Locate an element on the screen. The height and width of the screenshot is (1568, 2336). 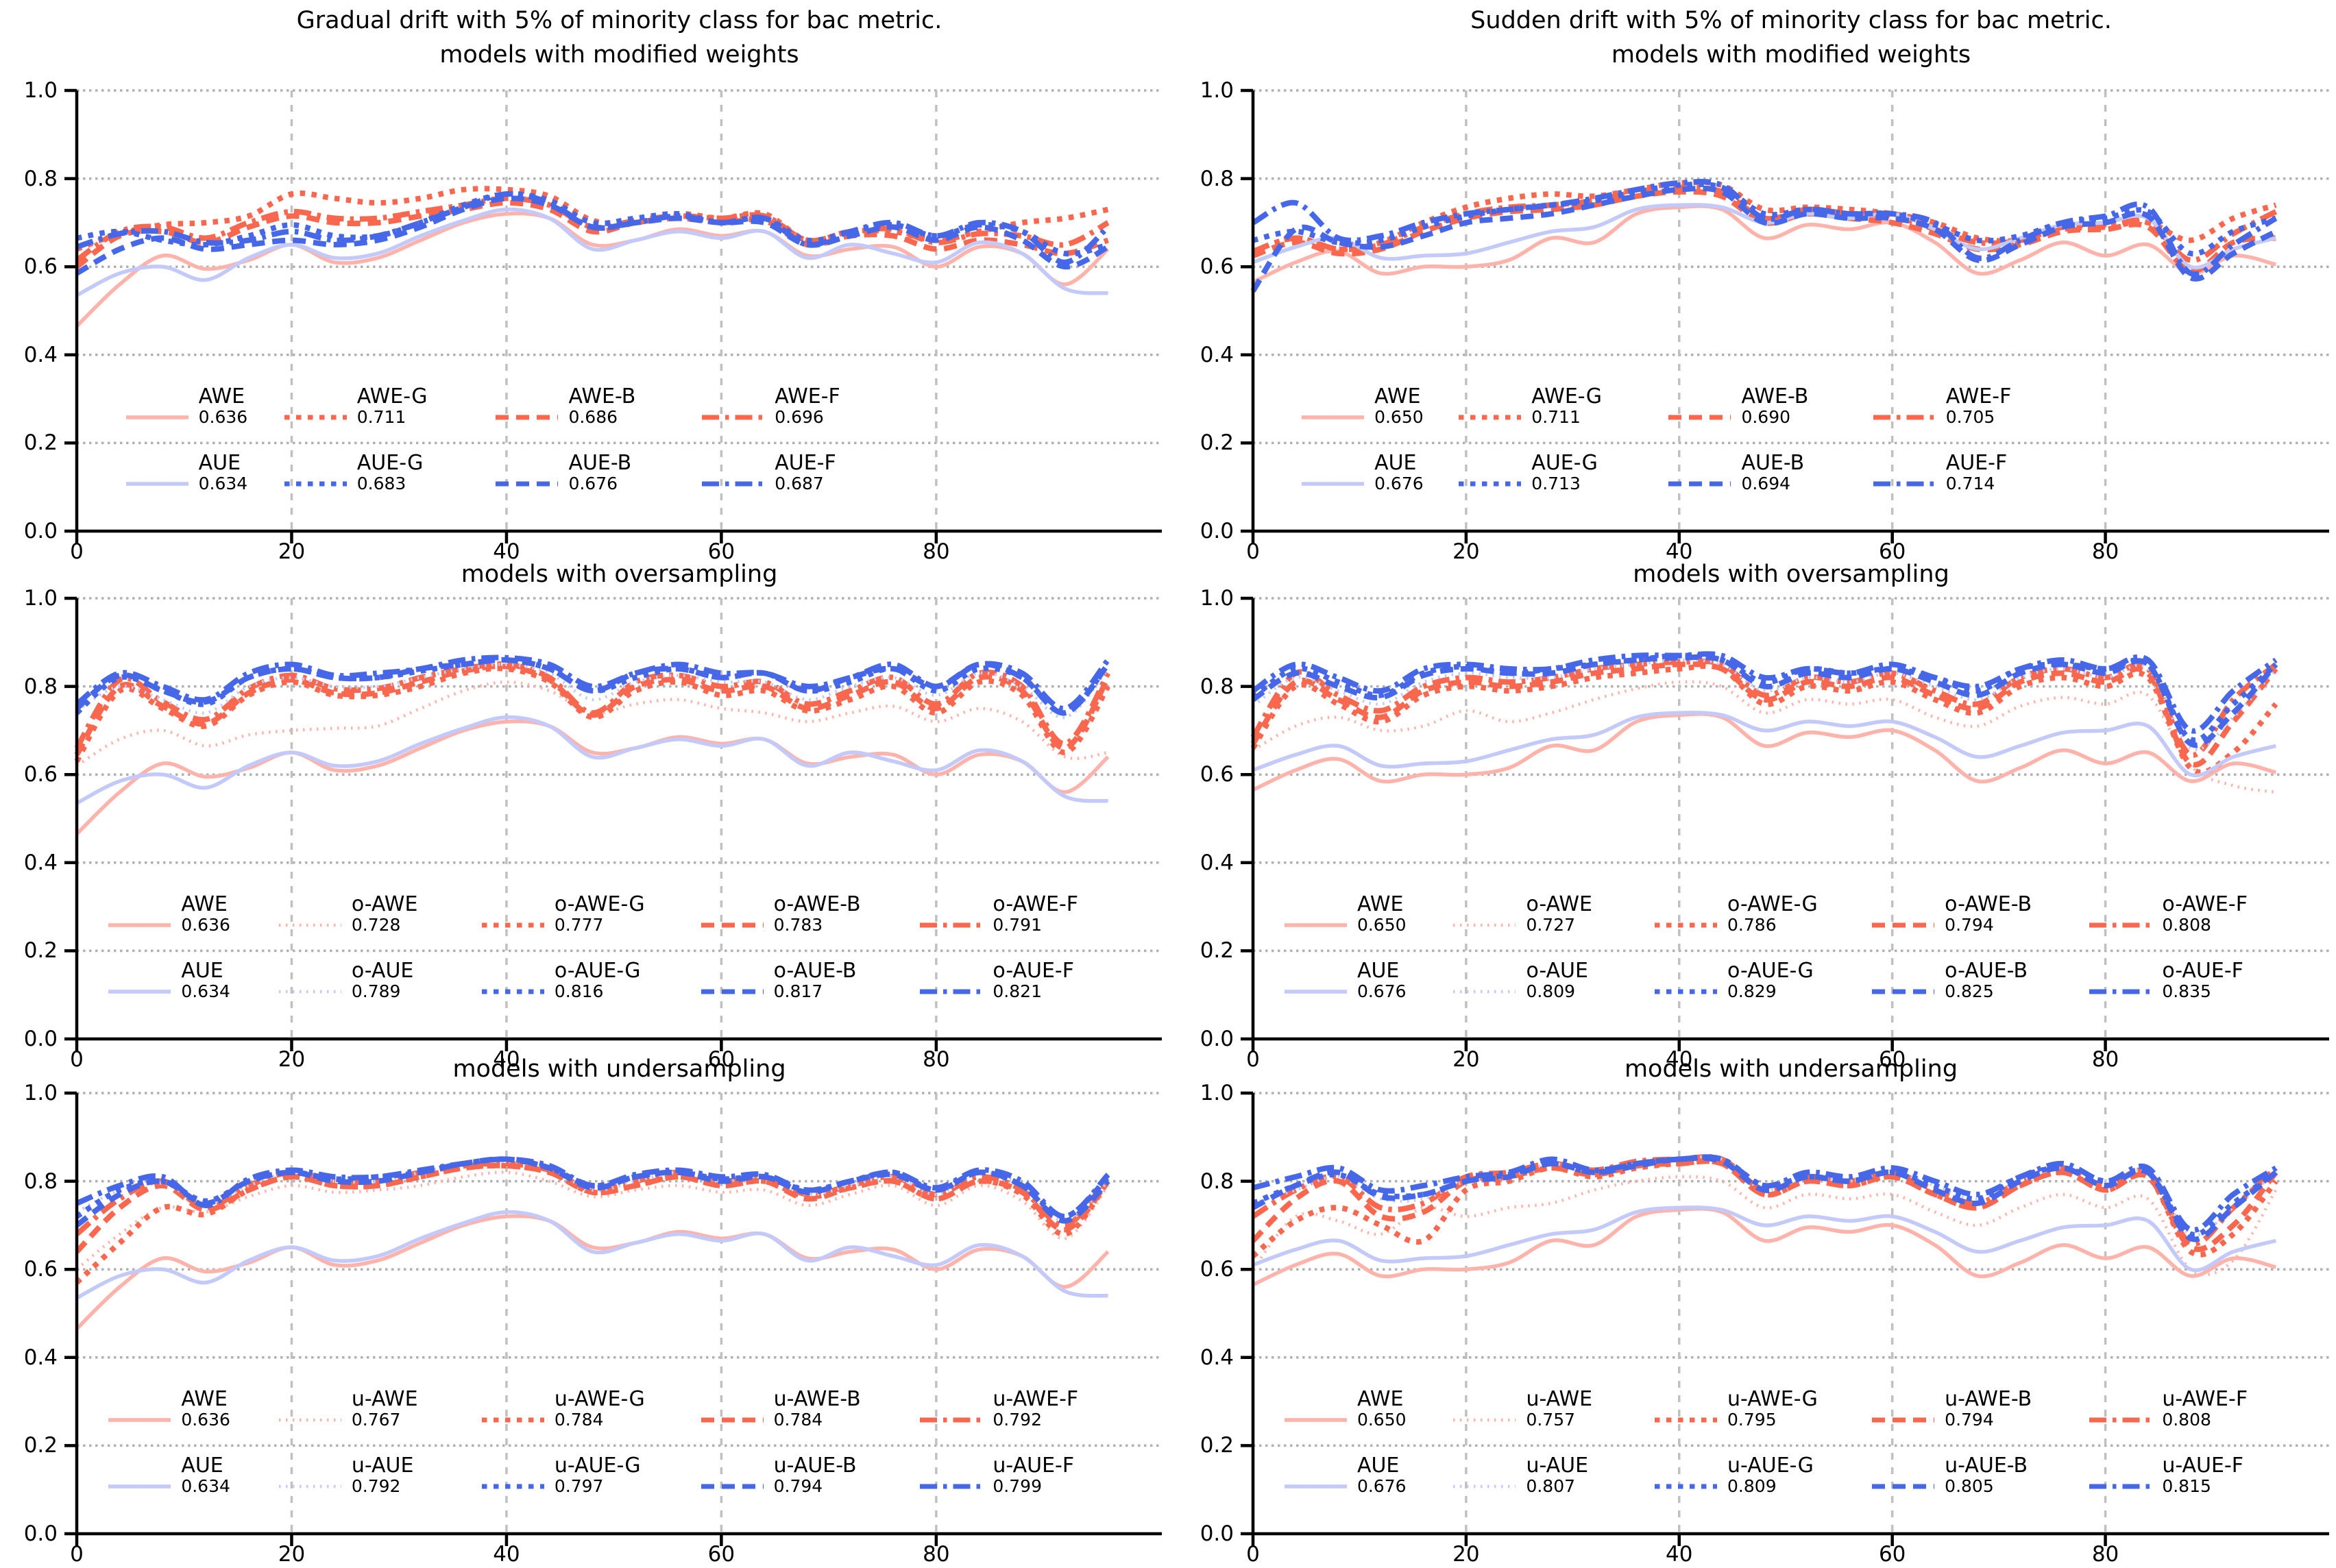
legend-swatch-o-AWE-F is located at coordinates (2120, 925).